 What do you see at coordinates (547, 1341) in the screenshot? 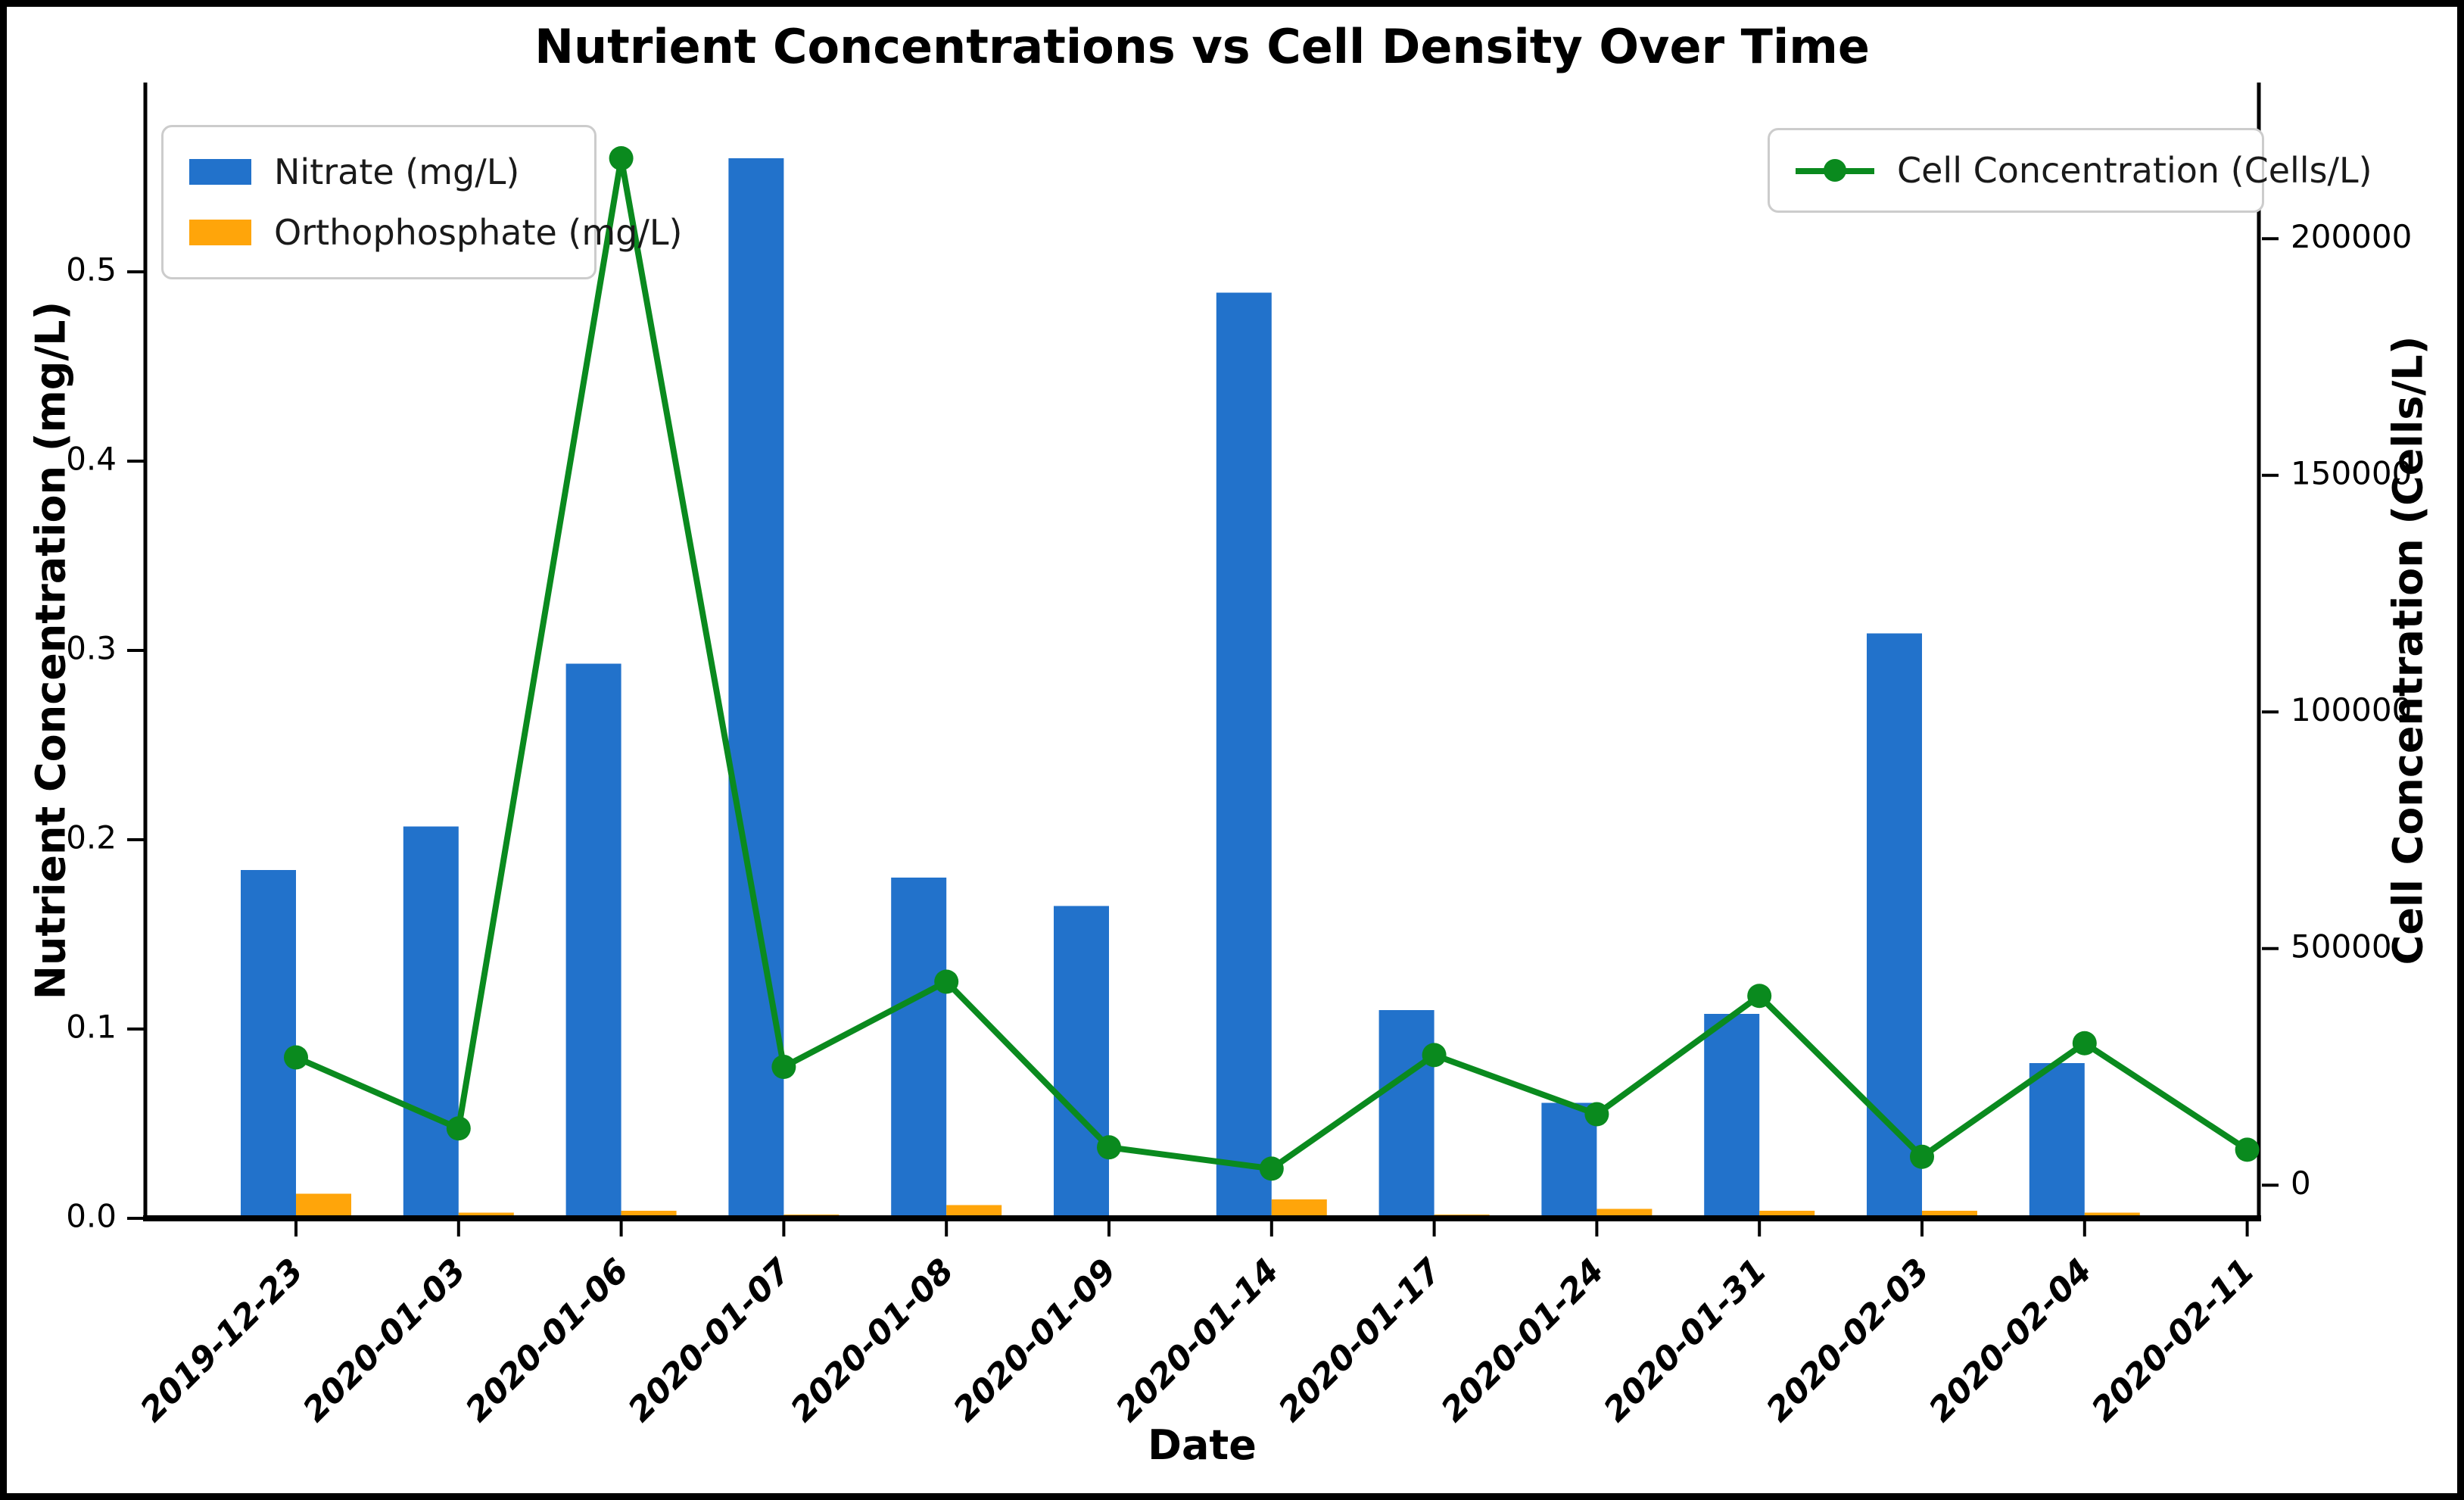
I see `x-axis-tick-label: 2020-01-06` at bounding box center [547, 1341].